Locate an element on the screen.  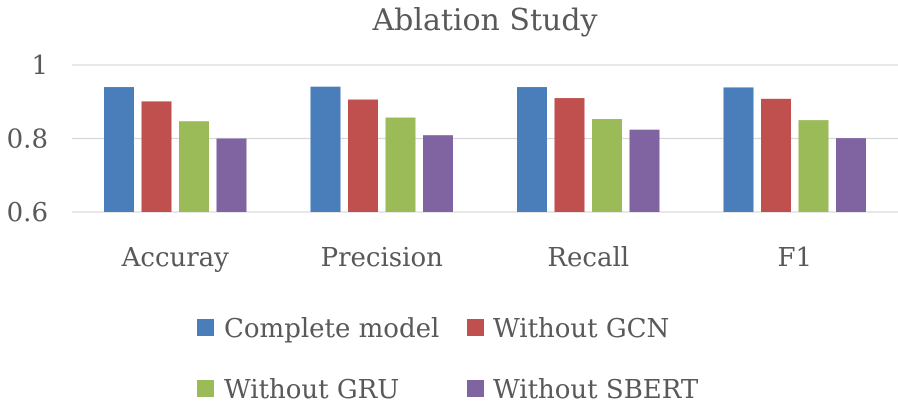
x-category-label: Recall is located at coordinates (588, 258).